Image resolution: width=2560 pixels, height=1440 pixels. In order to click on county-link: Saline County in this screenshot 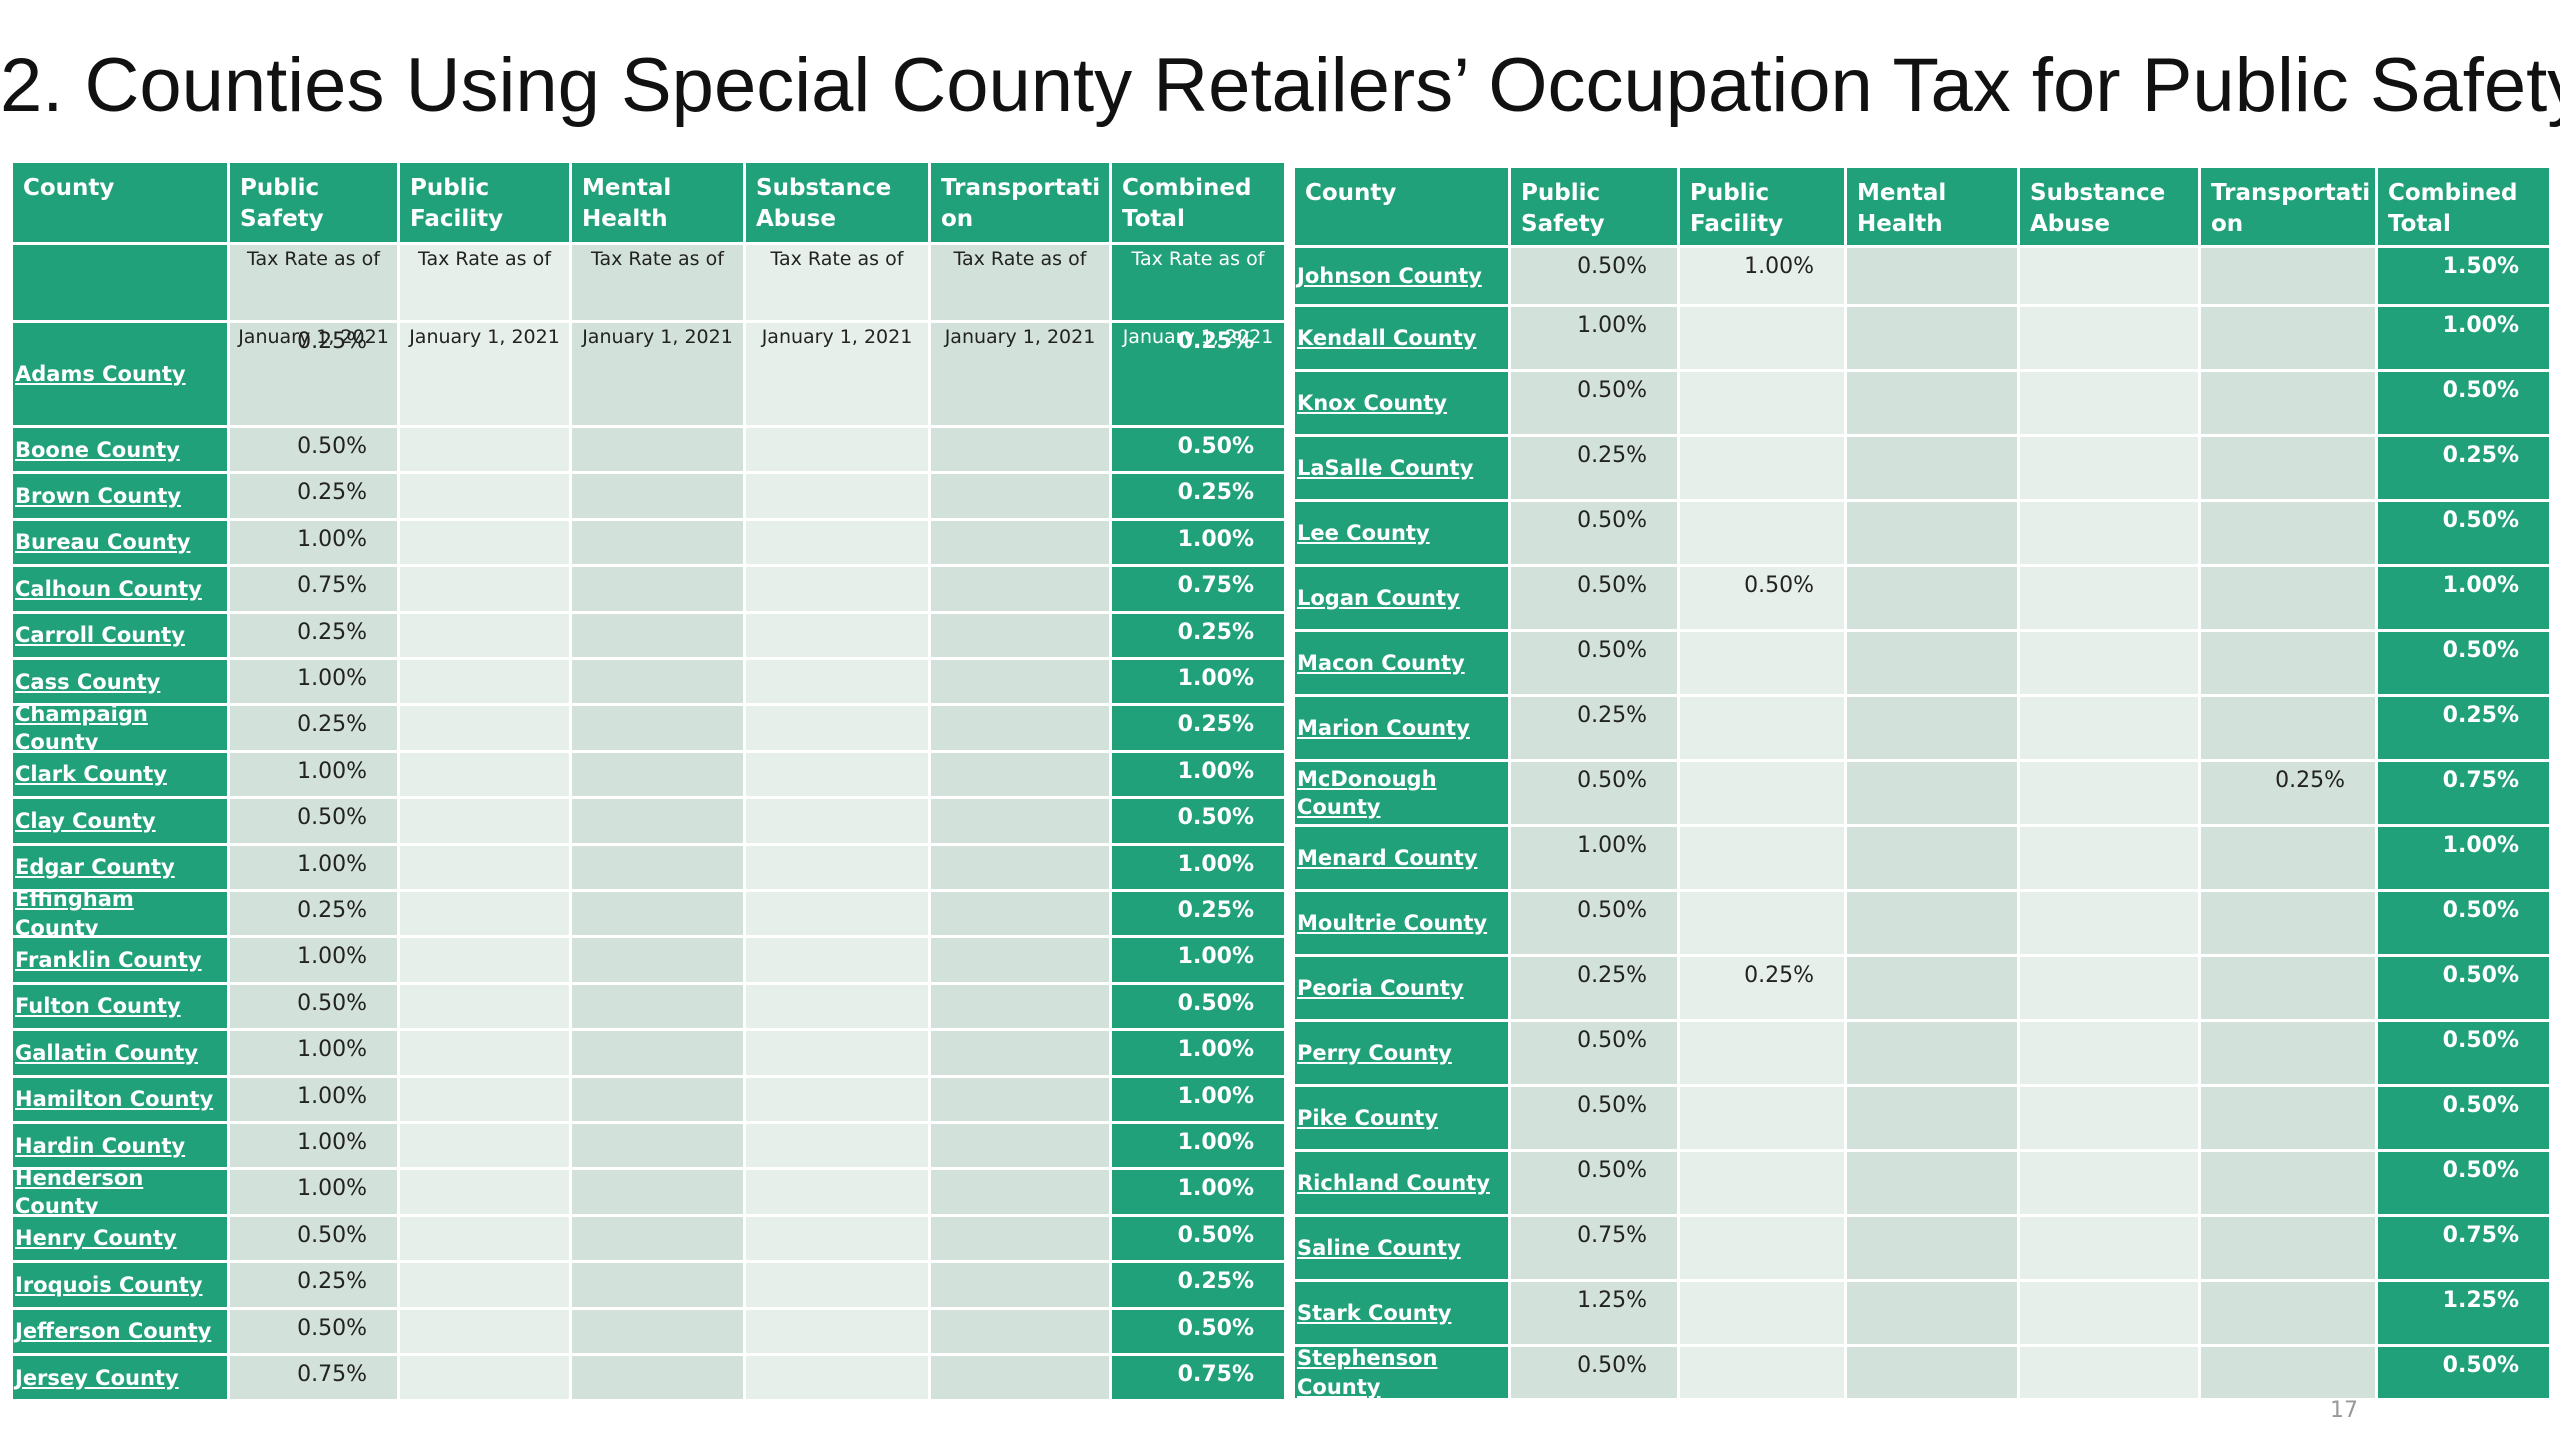, I will do `click(1403, 1249)`.